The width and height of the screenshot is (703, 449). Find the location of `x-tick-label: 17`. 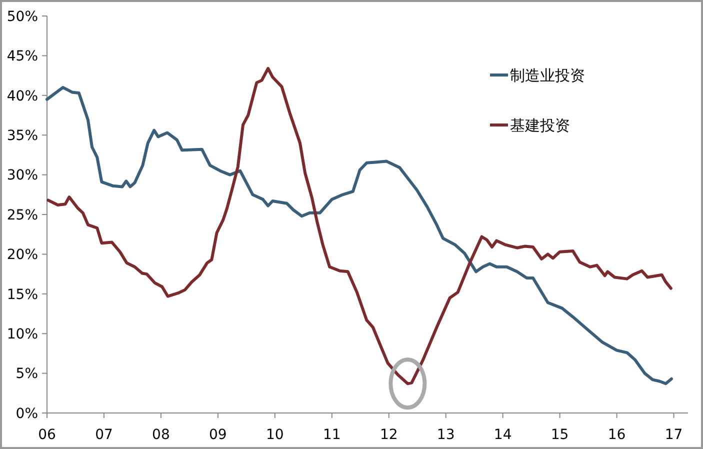

x-tick-label: 17 is located at coordinates (673, 435).